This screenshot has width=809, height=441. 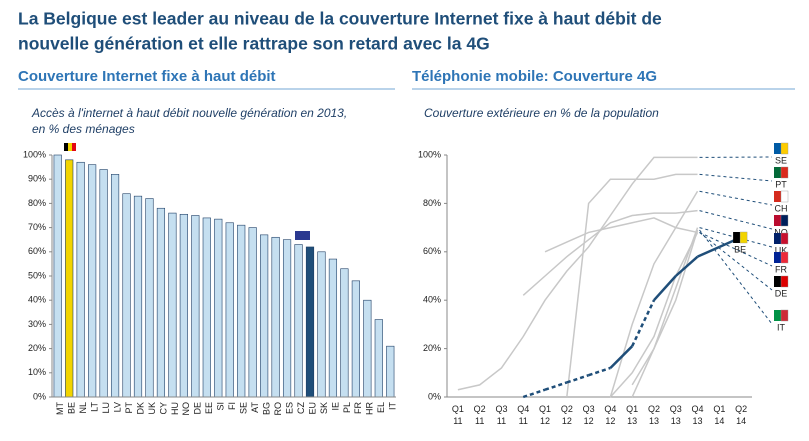 What do you see at coordinates (523, 415) in the screenshot?
I see `x-tick-label: Q4 11` at bounding box center [523, 415].